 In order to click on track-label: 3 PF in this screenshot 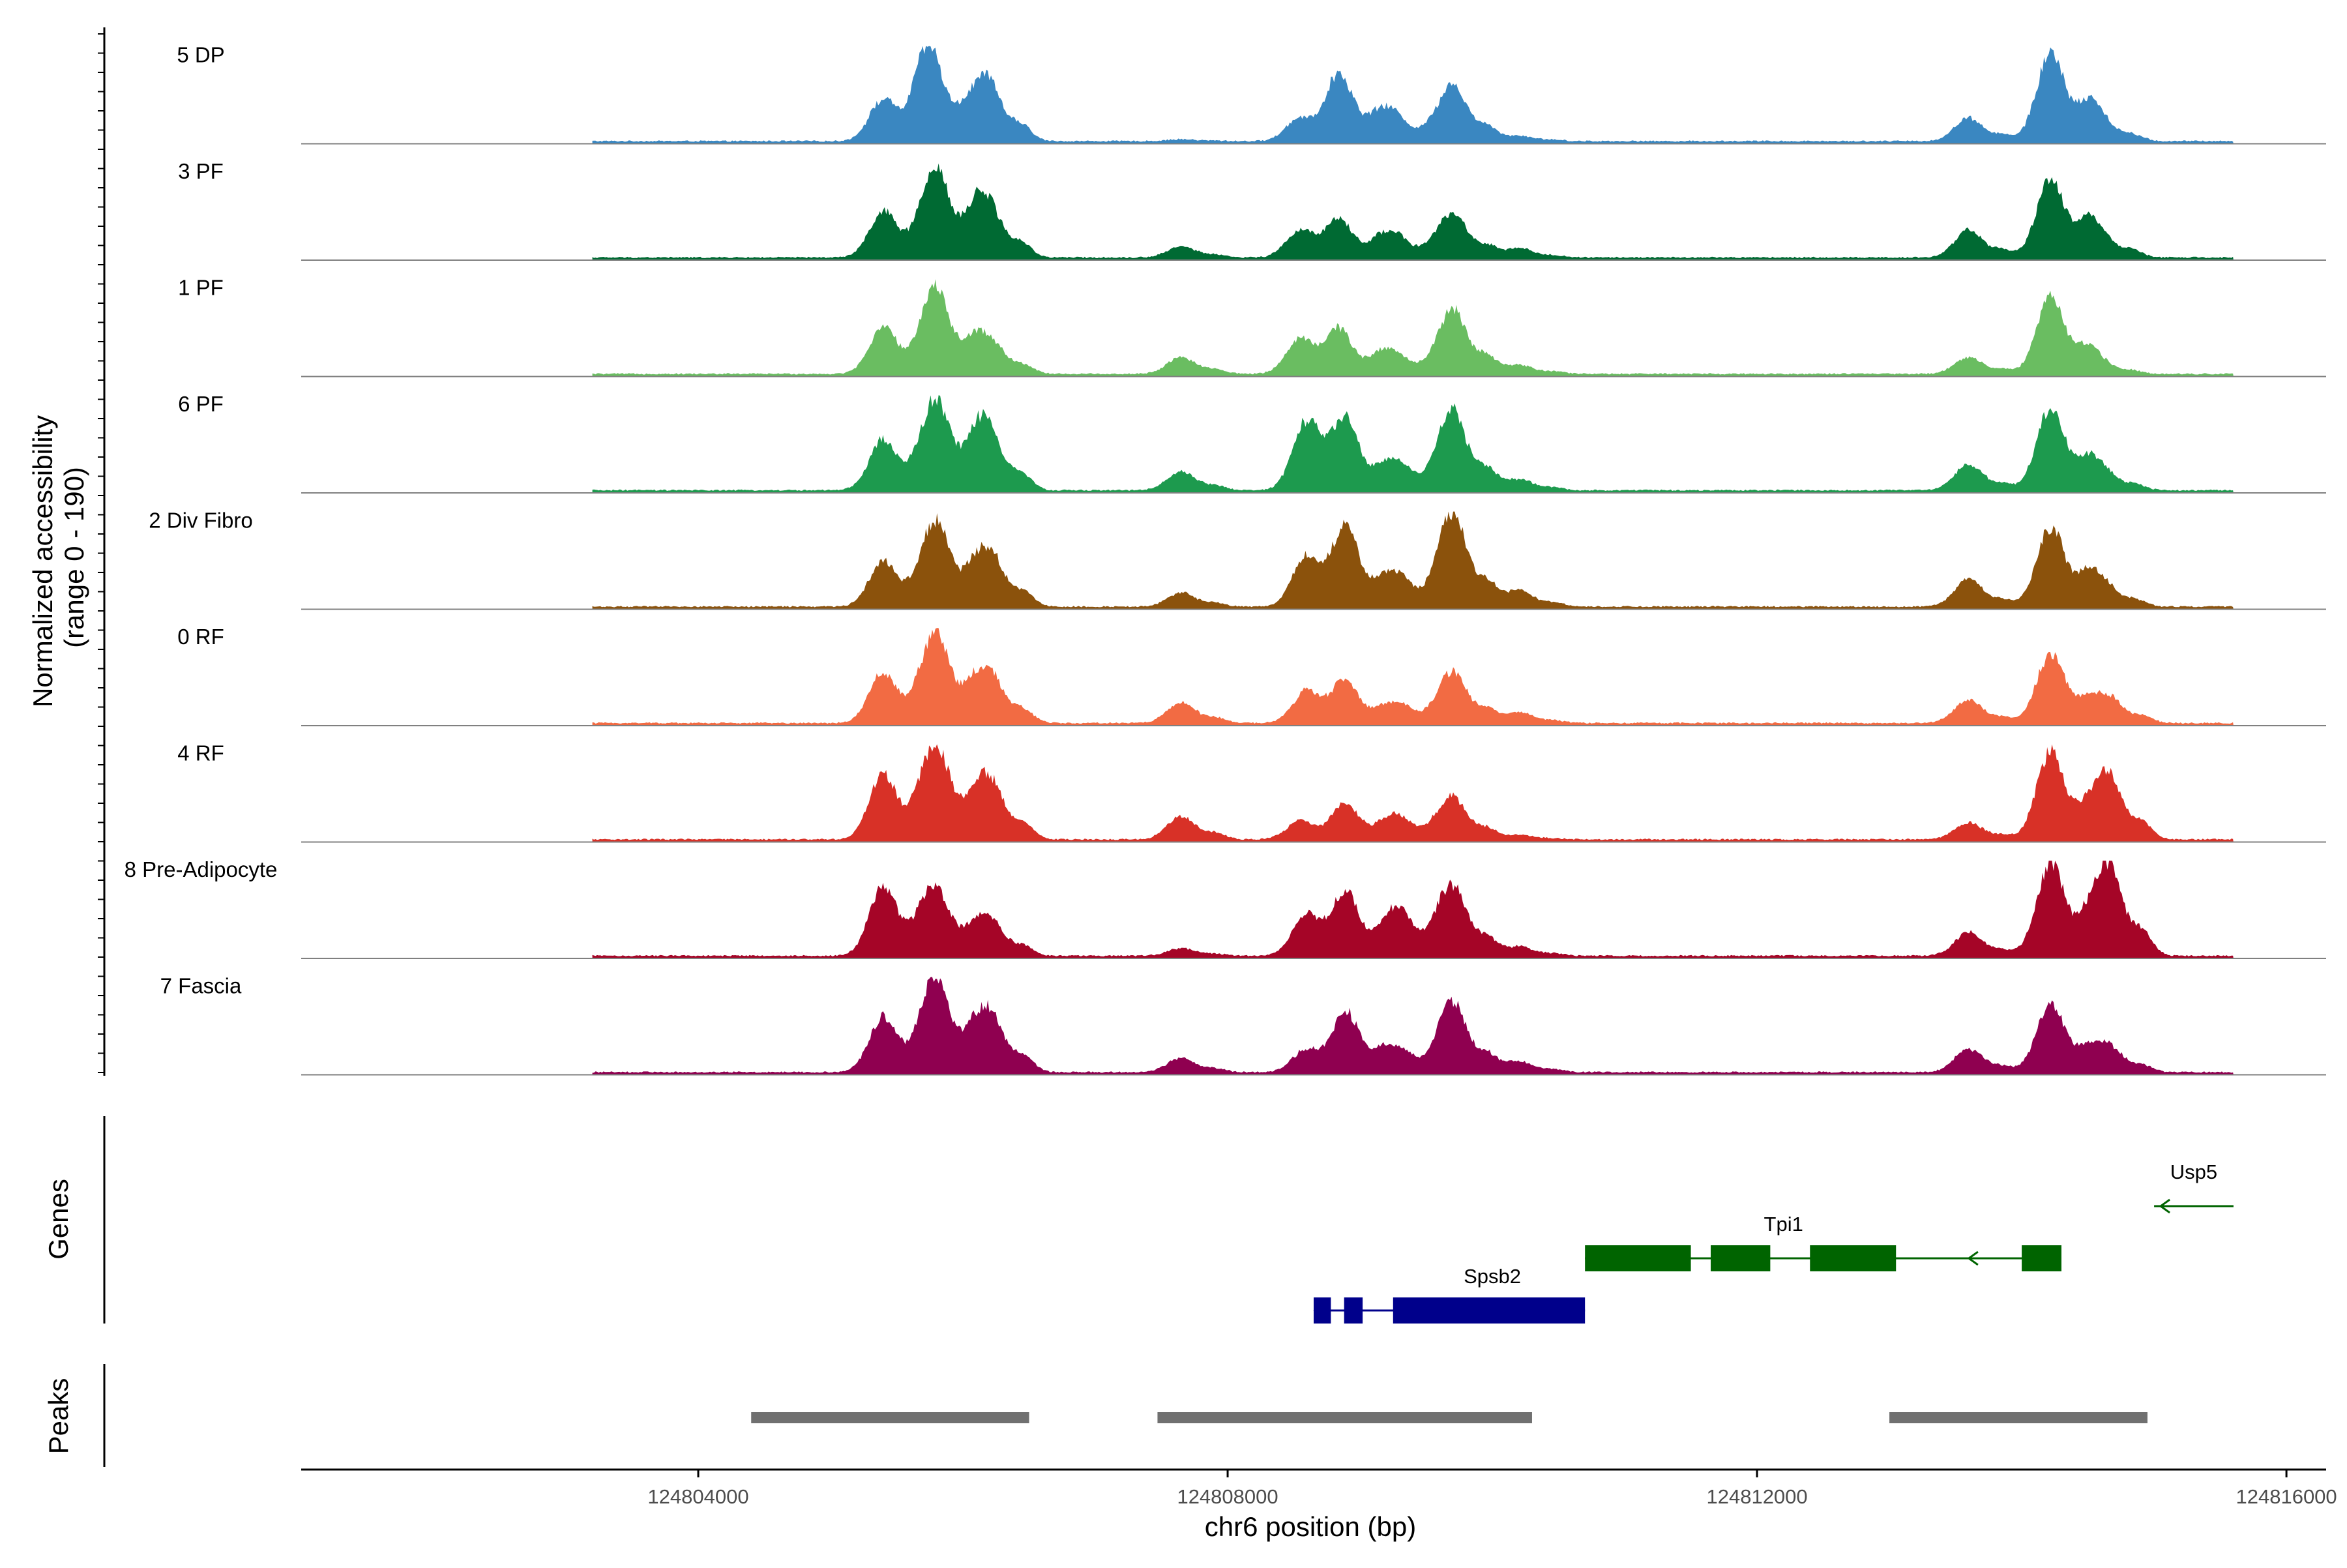, I will do `click(201, 171)`.